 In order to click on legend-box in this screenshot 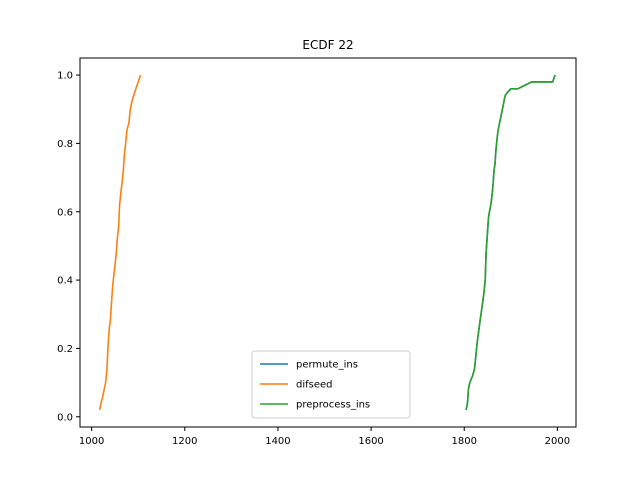, I will do `click(331, 384)`.